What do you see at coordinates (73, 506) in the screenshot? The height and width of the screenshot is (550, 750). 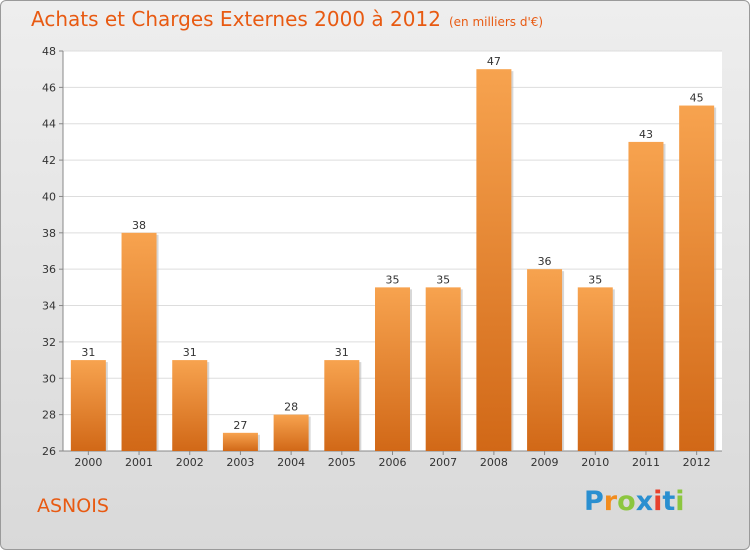 I see `place-name: ASNOIS` at bounding box center [73, 506].